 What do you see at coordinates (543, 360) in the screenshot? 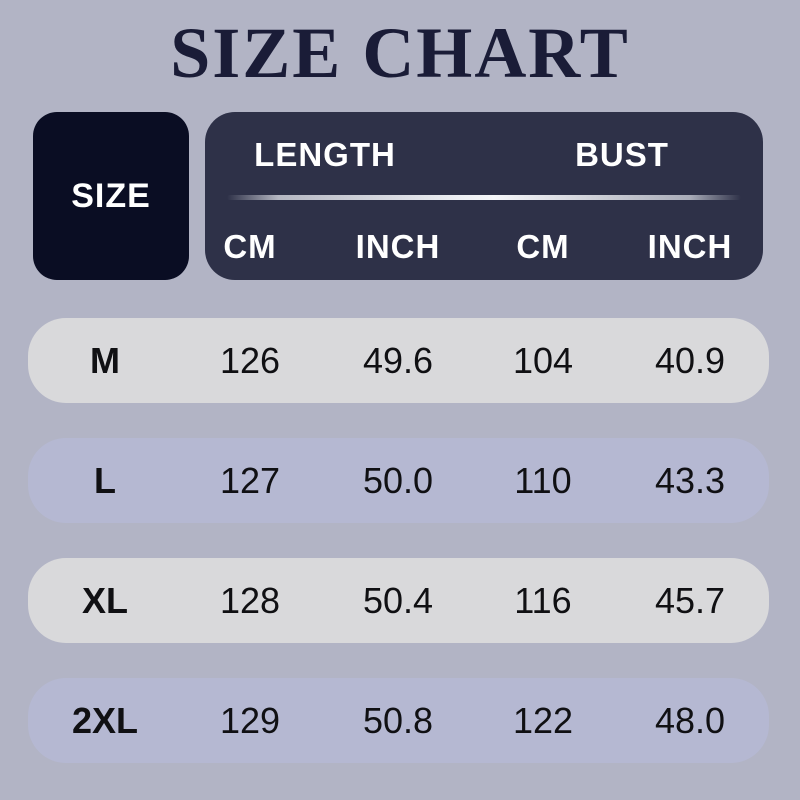
I see `bust-cm-value: 104` at bounding box center [543, 360].